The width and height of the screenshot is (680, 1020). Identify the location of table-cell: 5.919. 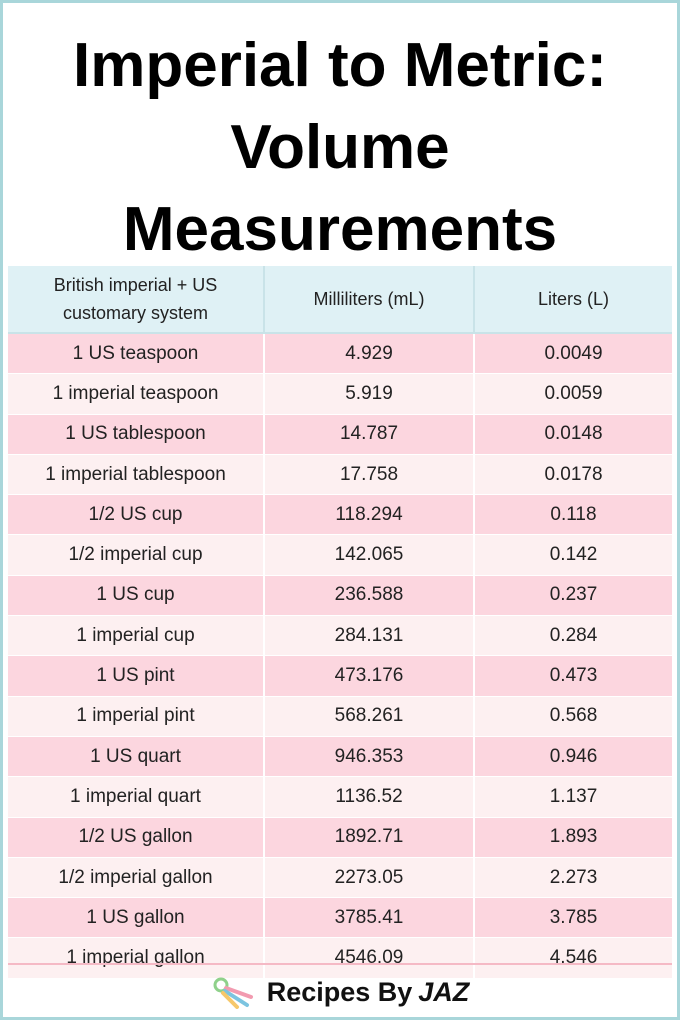
(370, 394).